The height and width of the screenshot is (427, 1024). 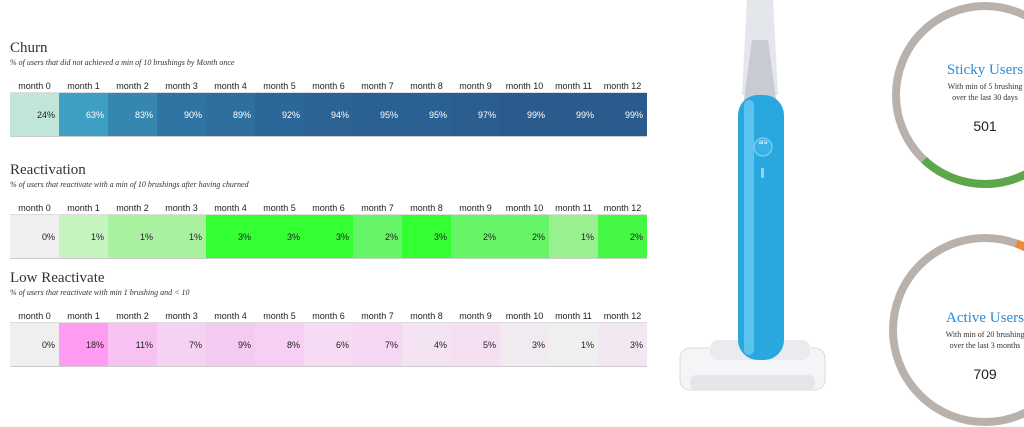 I want to click on gauge-value: 501, so click(x=985, y=126).